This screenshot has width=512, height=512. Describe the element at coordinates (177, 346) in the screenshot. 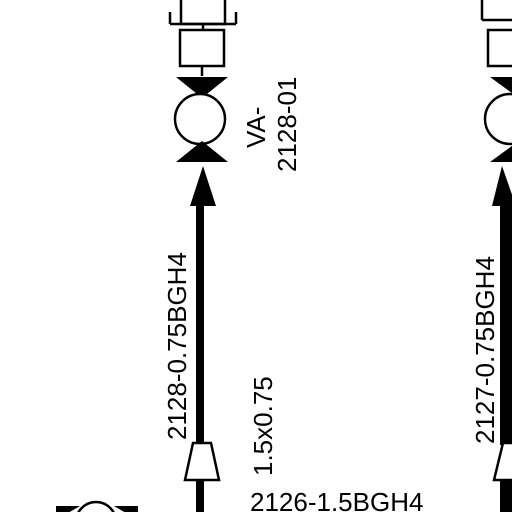

I see `line-label-left: 2128-0.75BGH4` at that location.